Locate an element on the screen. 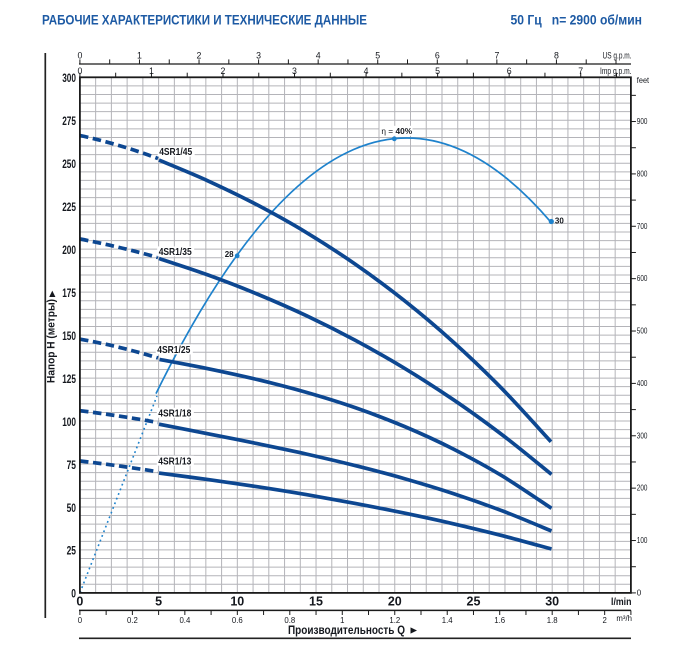 This screenshot has width=688, height=659. svg-text: 4SR1/45 is located at coordinates (175, 152).